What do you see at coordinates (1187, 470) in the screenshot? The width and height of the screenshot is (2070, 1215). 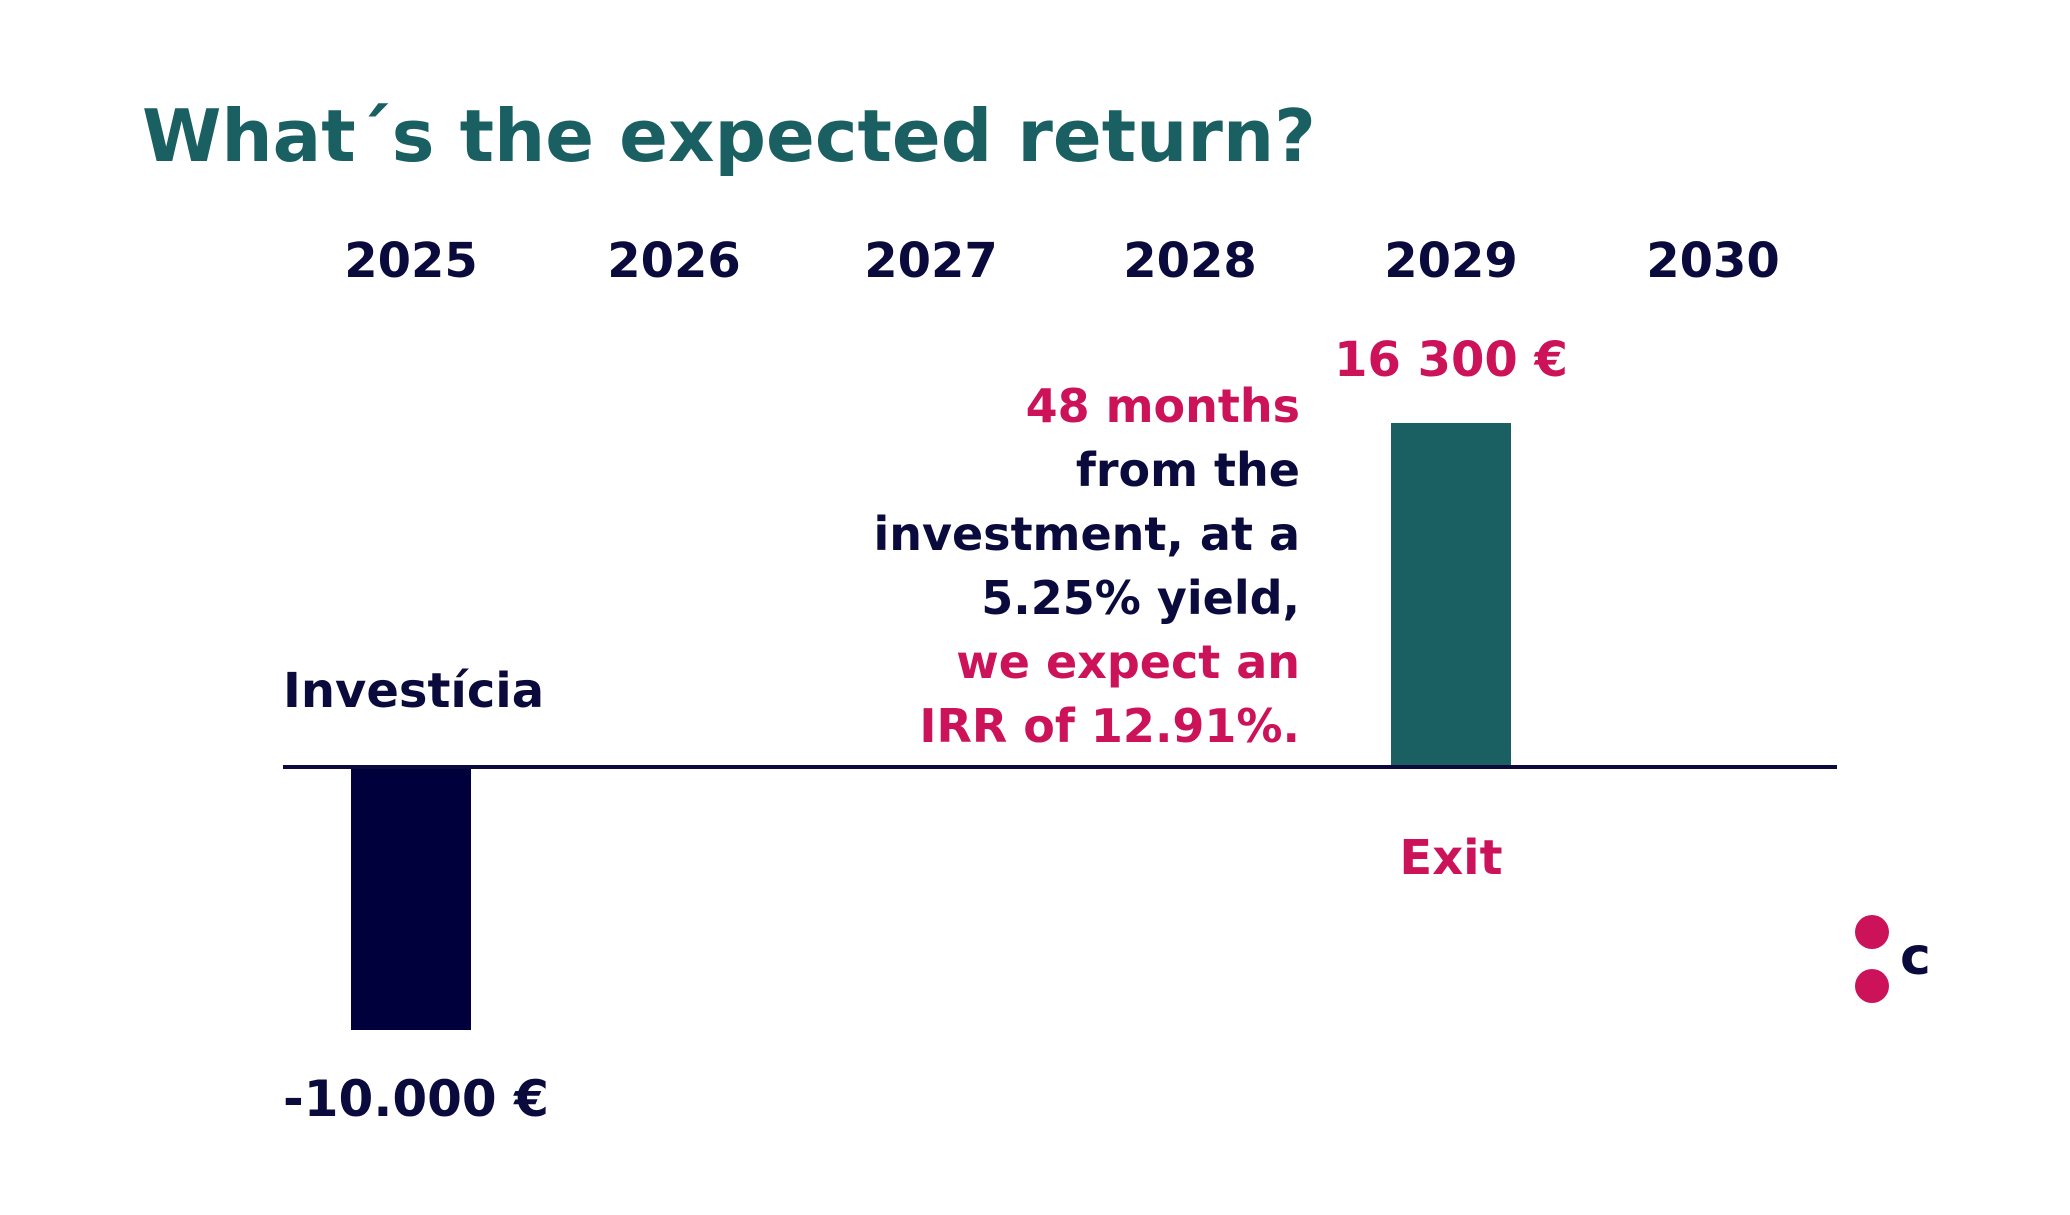 I see `annotation-line-from: from the` at bounding box center [1187, 470].